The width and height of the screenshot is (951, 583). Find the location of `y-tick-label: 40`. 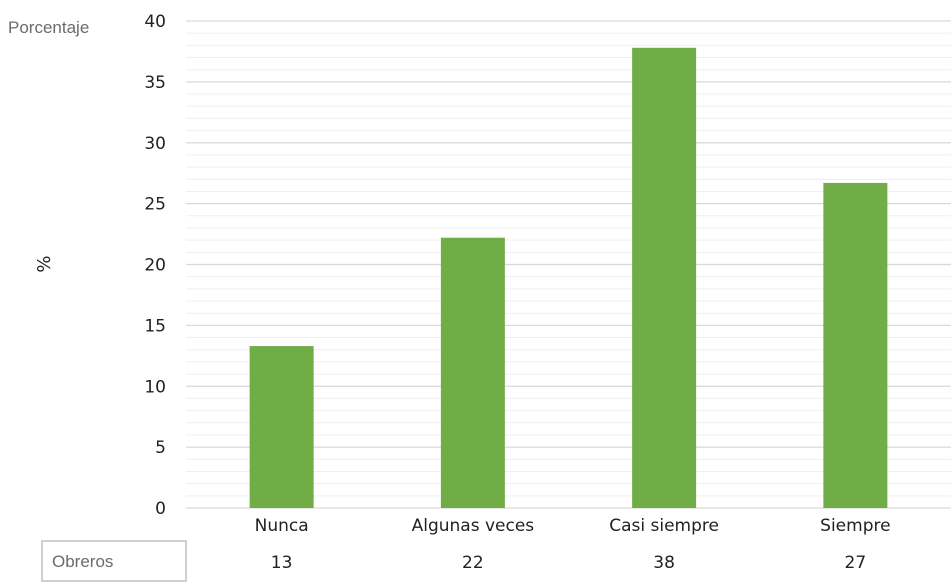

y-tick-label: 40 is located at coordinates (155, 22).